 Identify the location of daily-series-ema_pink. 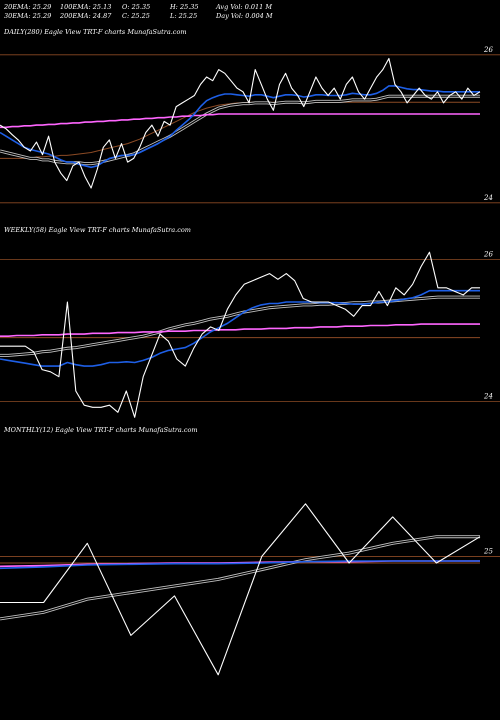
(240, 121).